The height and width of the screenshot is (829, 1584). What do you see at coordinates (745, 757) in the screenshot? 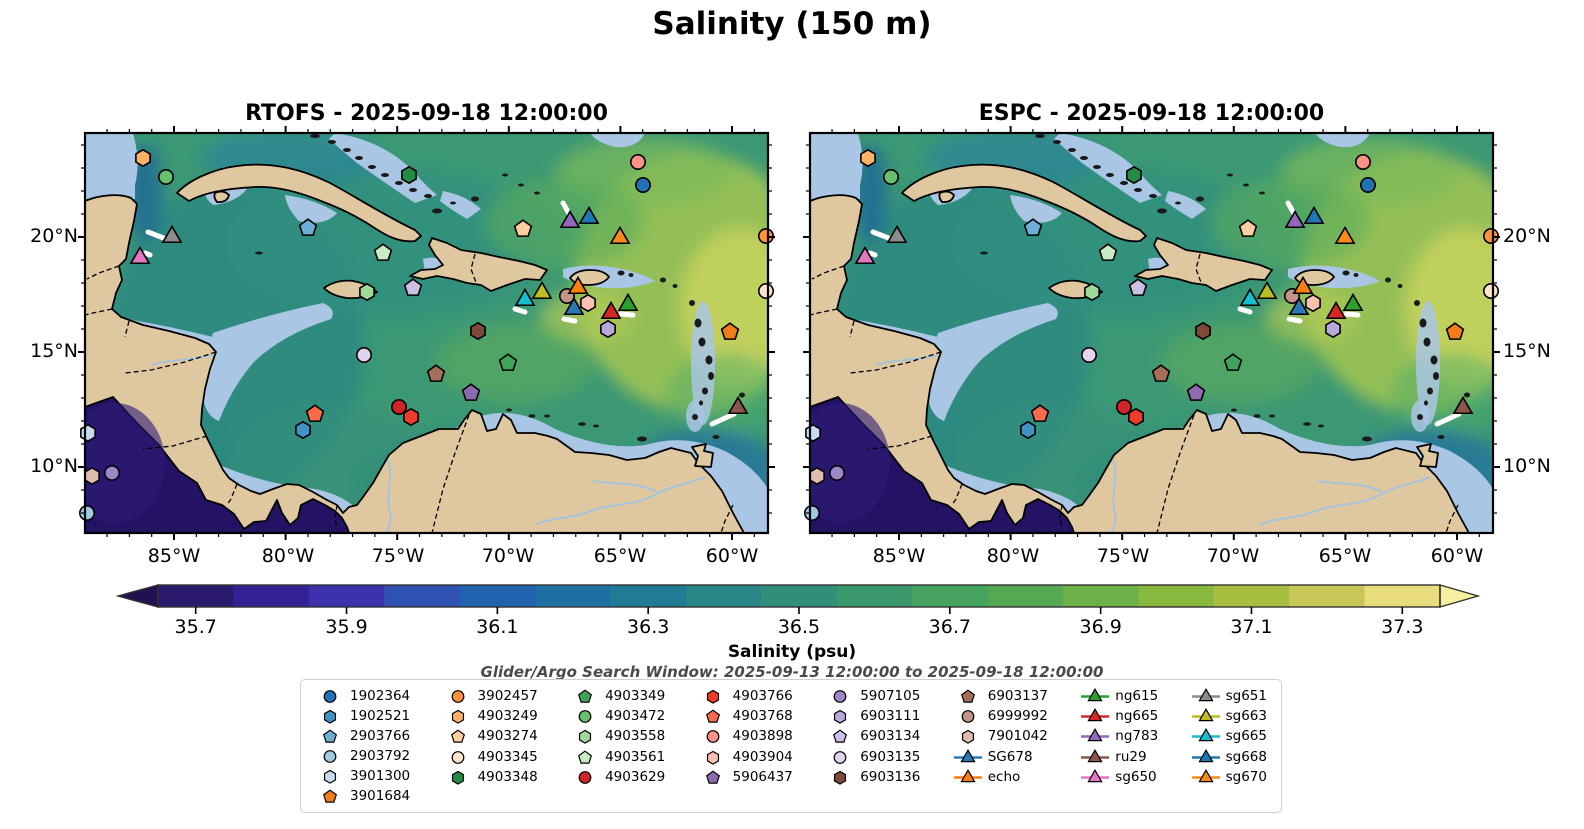
I see `legend-entry-4903904: 4903904` at bounding box center [745, 757].